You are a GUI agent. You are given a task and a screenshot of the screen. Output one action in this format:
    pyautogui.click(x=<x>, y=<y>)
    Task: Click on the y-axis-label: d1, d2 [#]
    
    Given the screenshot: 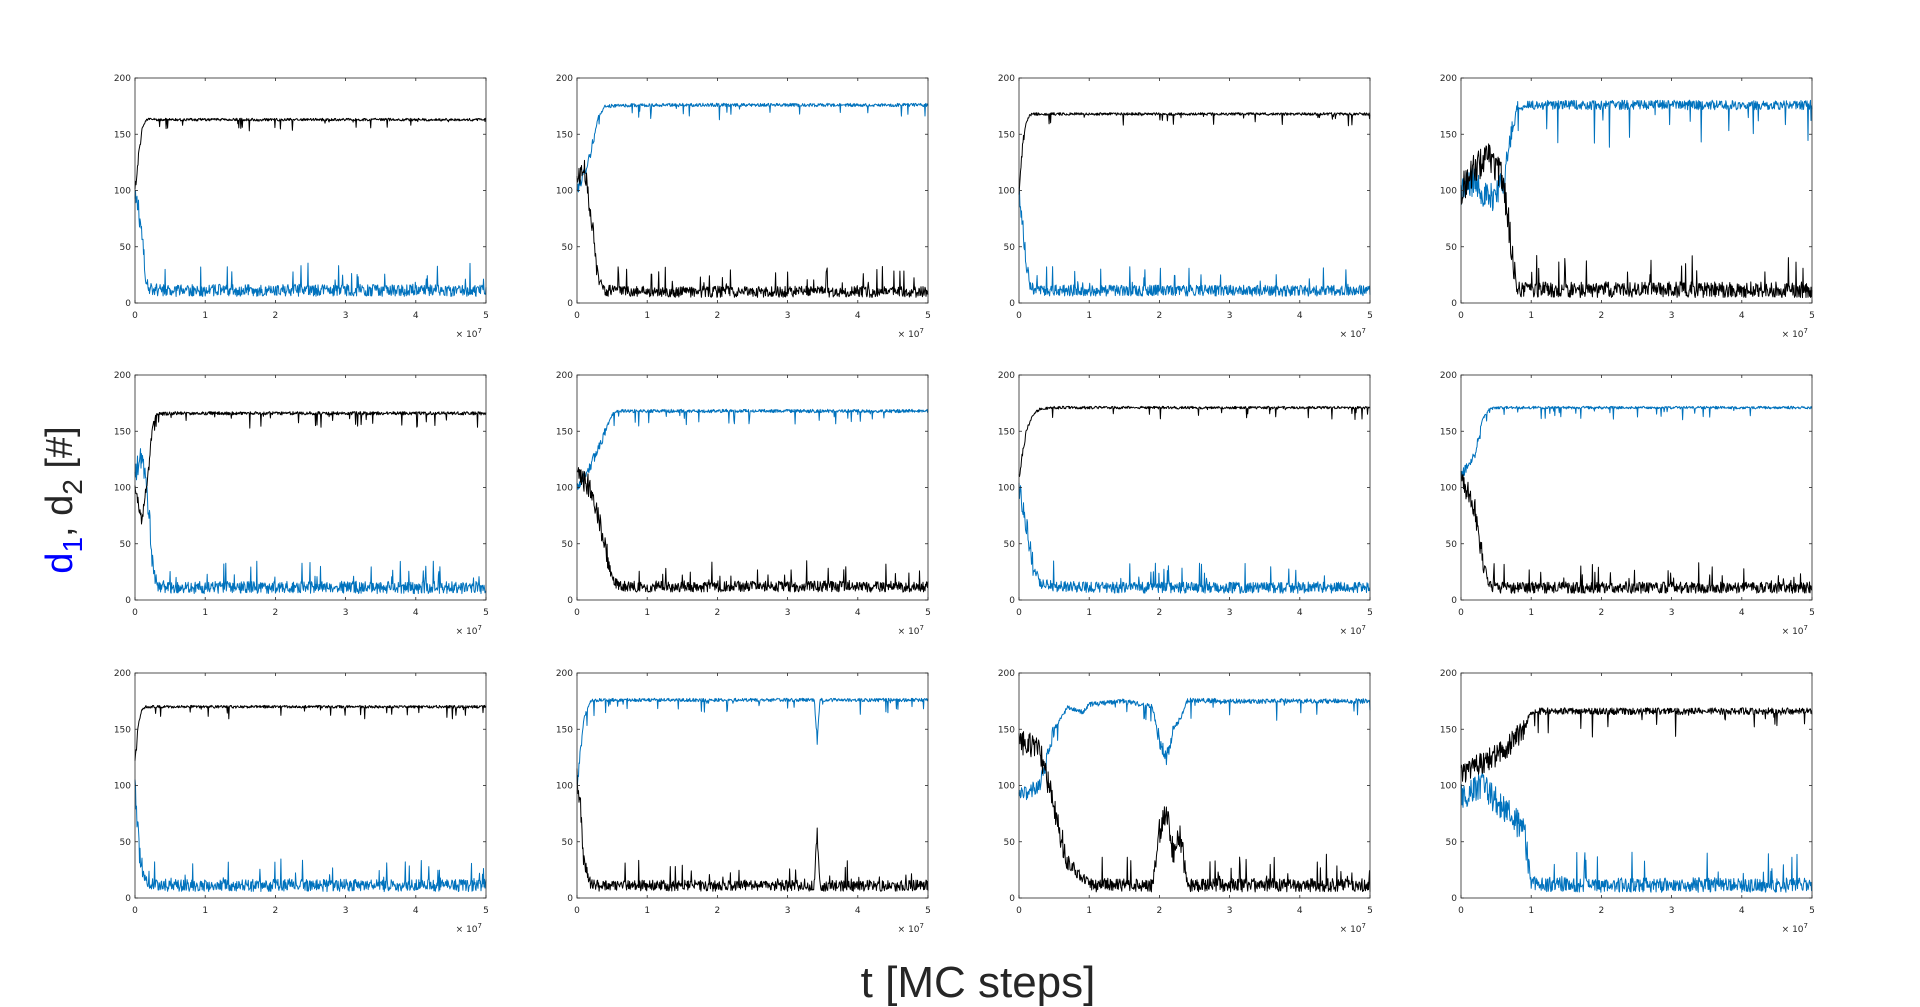 What is the action you would take?
    pyautogui.click(x=63, y=499)
    